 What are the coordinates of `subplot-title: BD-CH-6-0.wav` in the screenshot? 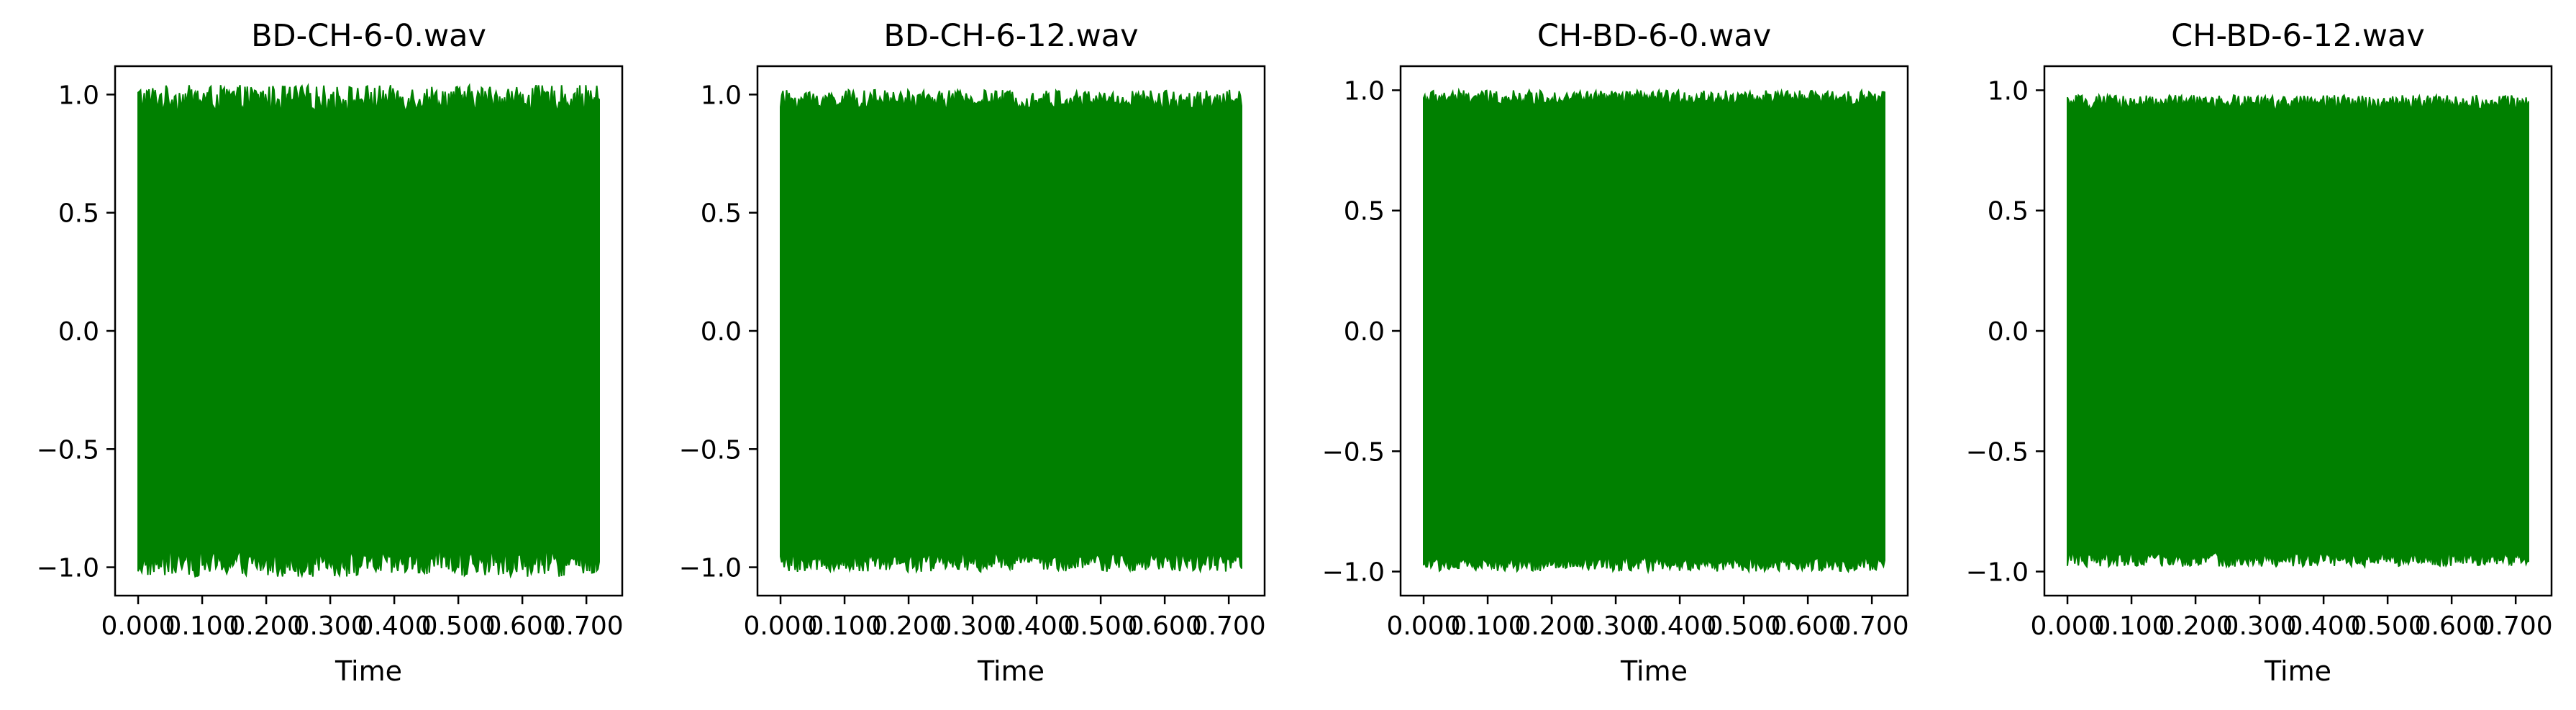 It's located at (368, 36).